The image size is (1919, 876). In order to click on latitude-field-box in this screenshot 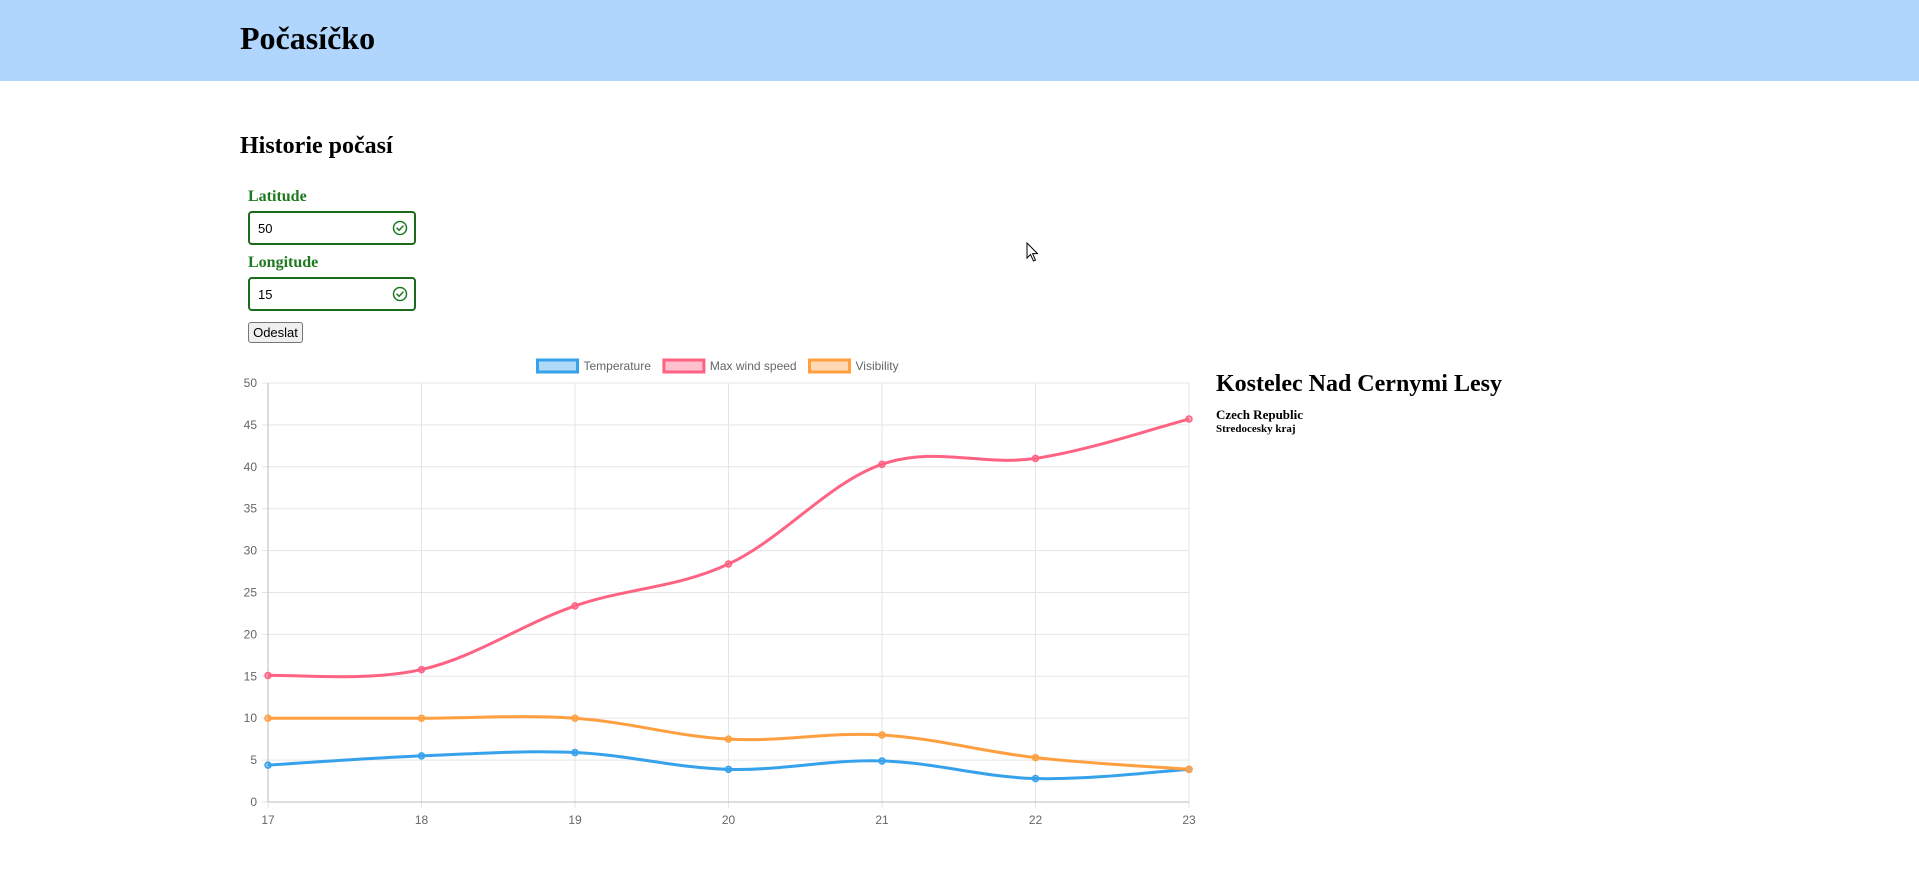, I will do `click(332, 228)`.